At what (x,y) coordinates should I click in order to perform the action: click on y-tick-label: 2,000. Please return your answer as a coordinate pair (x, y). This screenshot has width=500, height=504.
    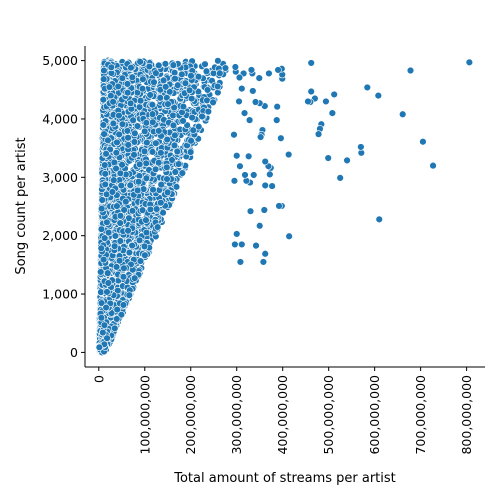
    Looking at the image, I should click on (60, 235).